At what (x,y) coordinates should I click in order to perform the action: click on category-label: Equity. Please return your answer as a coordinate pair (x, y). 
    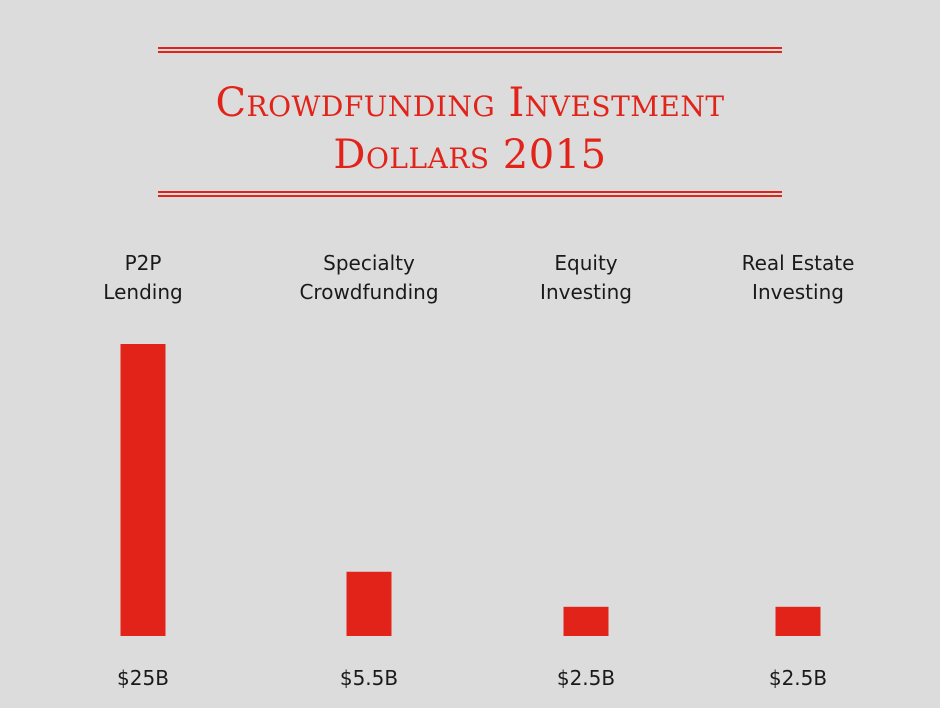
    Looking at the image, I should click on (585, 263).